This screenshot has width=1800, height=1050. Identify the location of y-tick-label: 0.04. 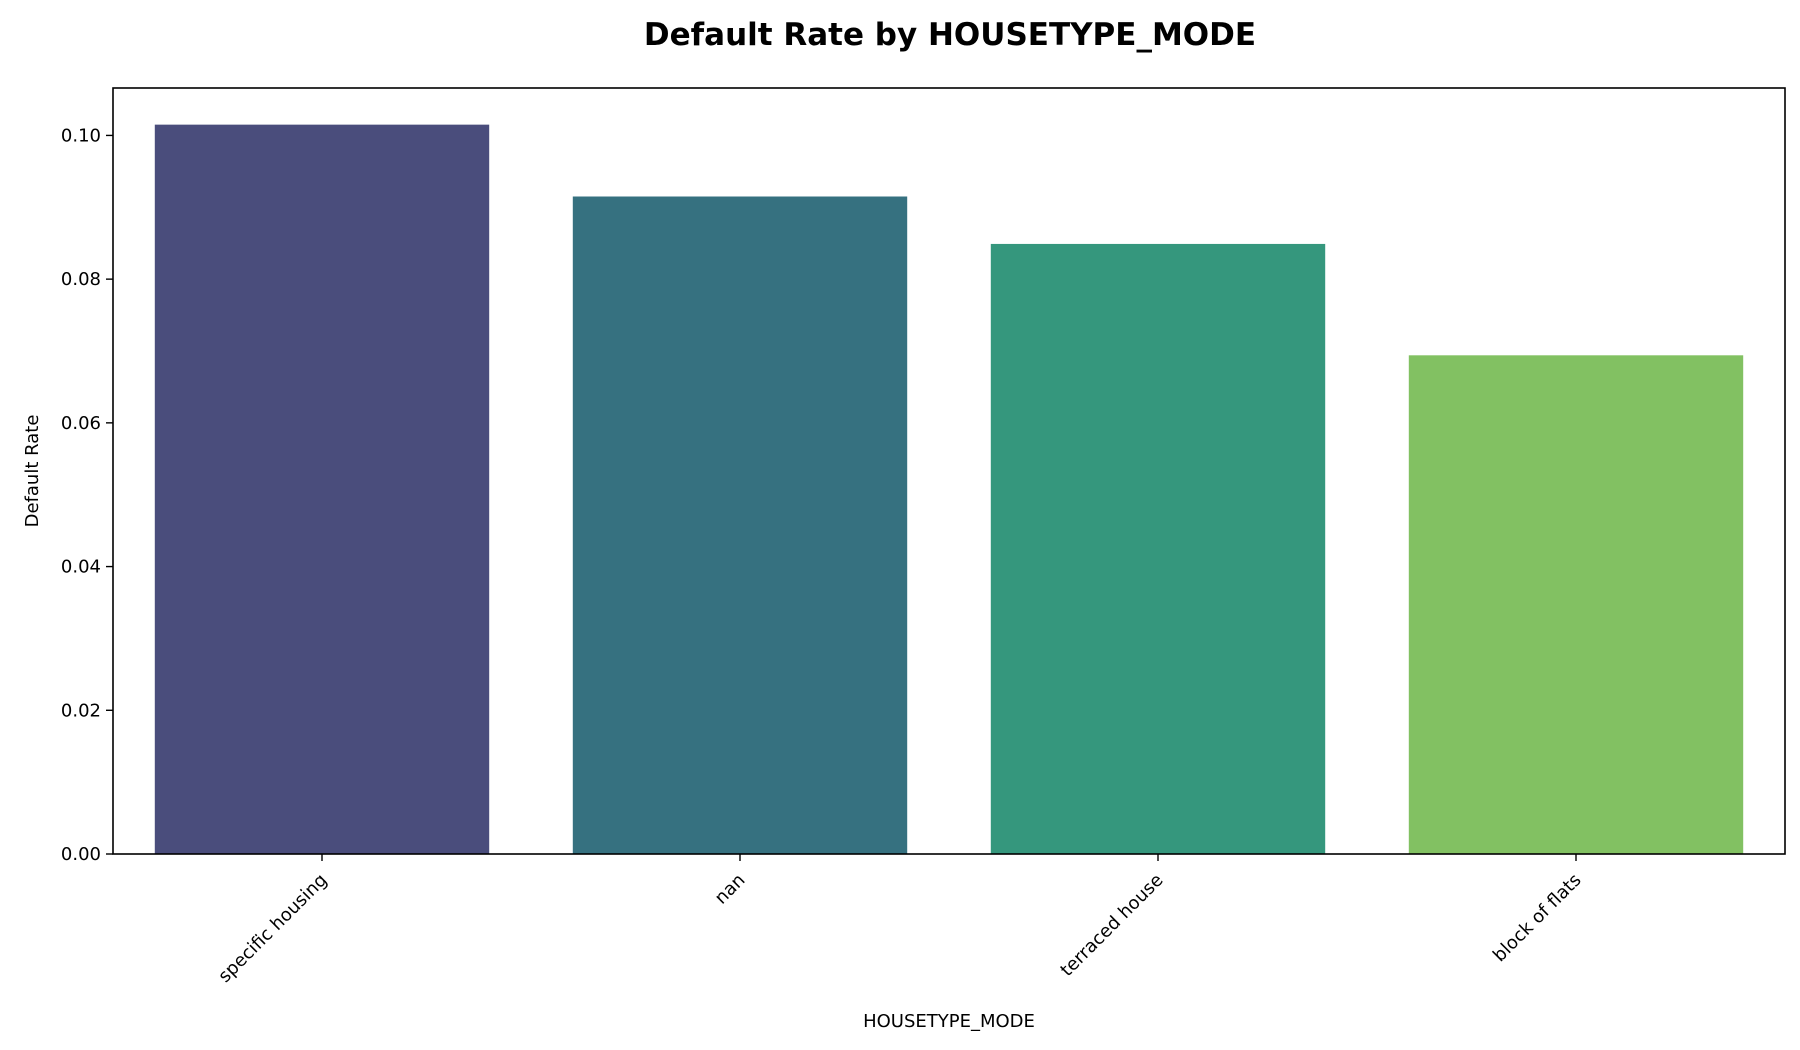
(81, 567).